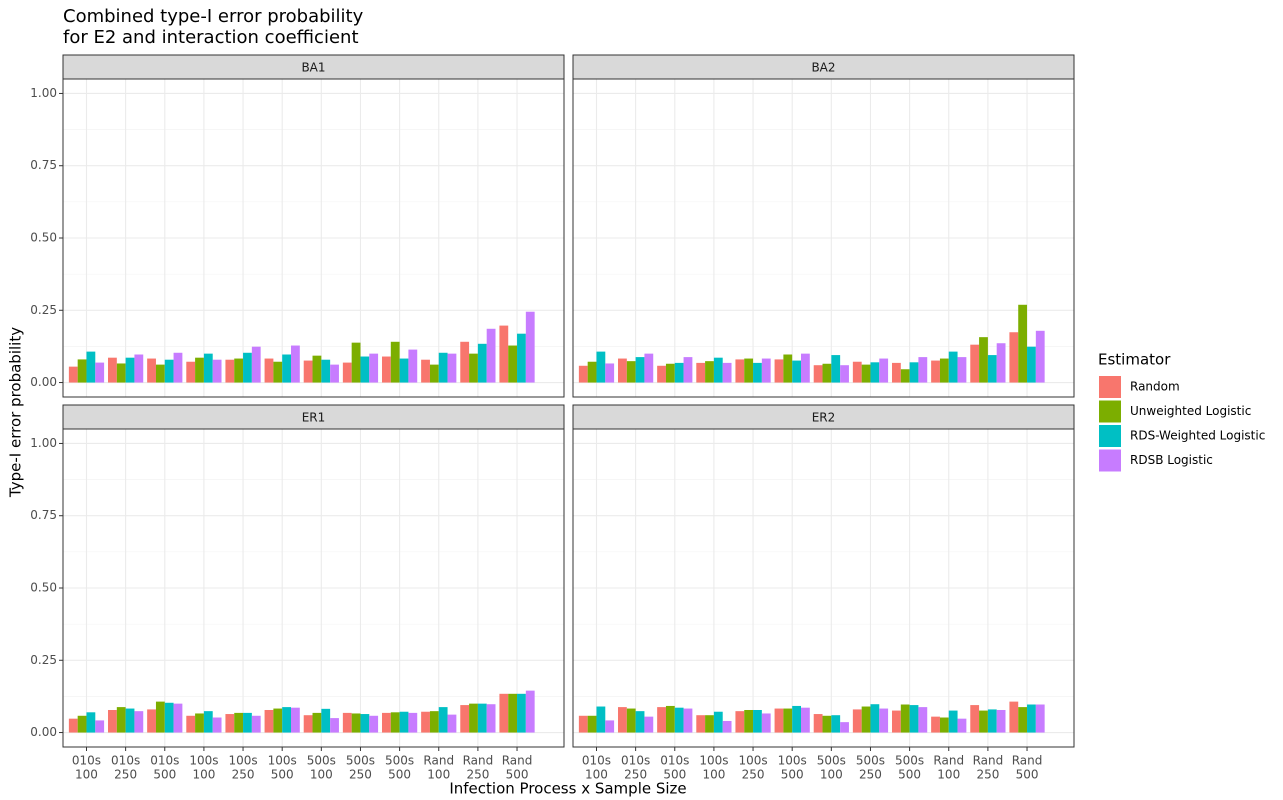 This screenshot has height=800, width=1283. Describe the element at coordinates (43, 238) in the screenshot. I see `y-tick-label: 0.50` at that location.